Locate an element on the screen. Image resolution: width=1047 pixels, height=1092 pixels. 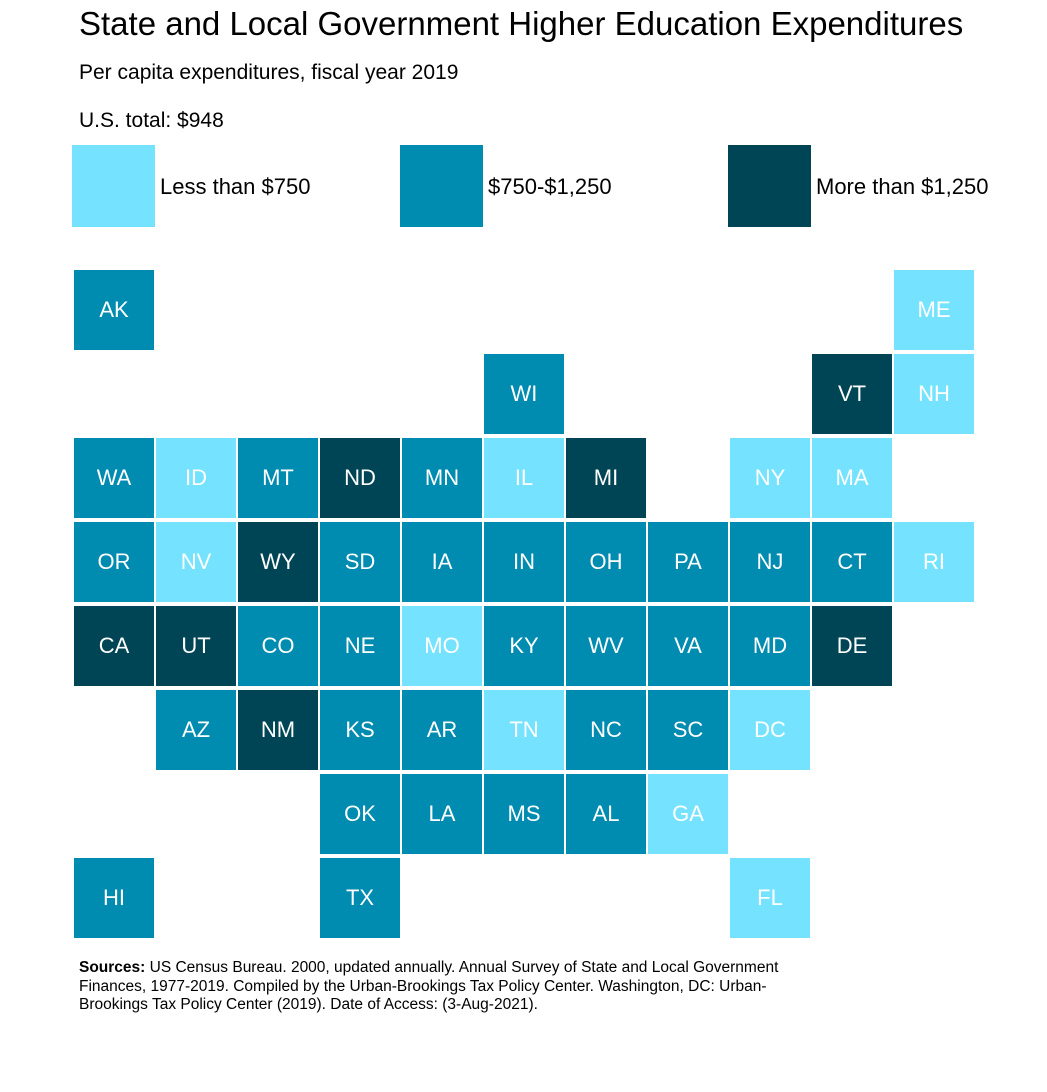
state-label: AL is located at coordinates (606, 813).